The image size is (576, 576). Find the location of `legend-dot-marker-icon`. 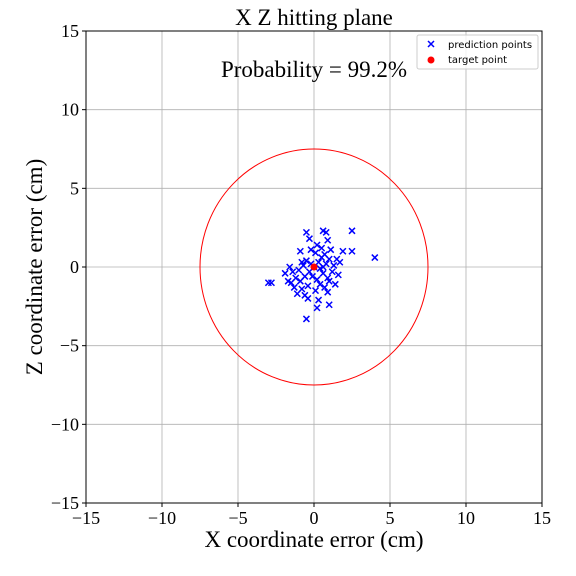

legend-dot-marker-icon is located at coordinates (431, 60).